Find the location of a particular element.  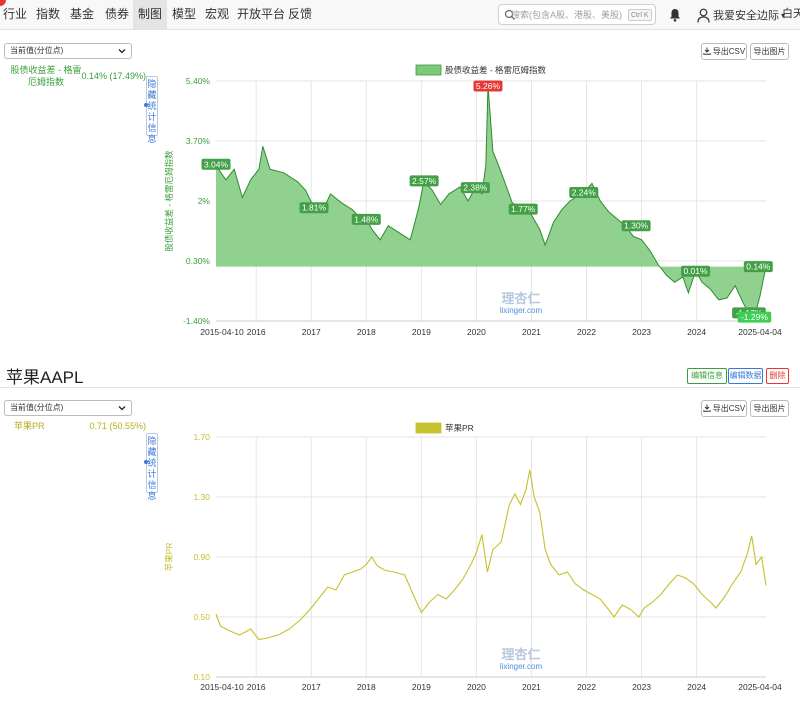

data-label-text: 1.81% is located at coordinates (314, 208).